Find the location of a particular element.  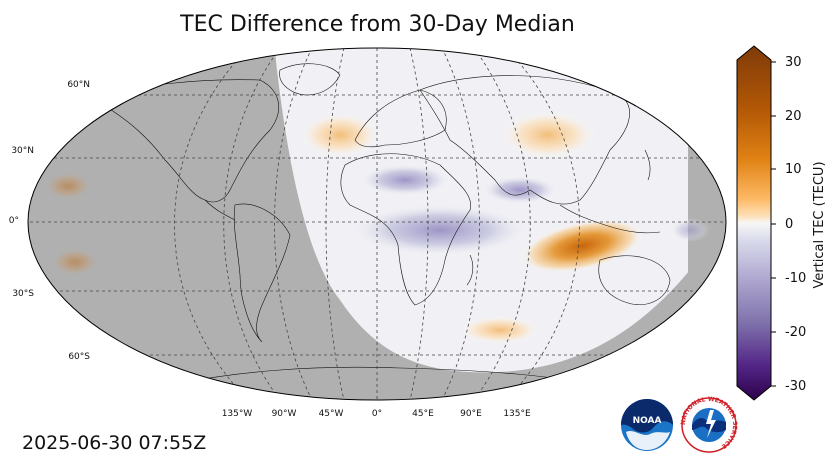

lon-label-135w: 135°W is located at coordinates (237, 414).